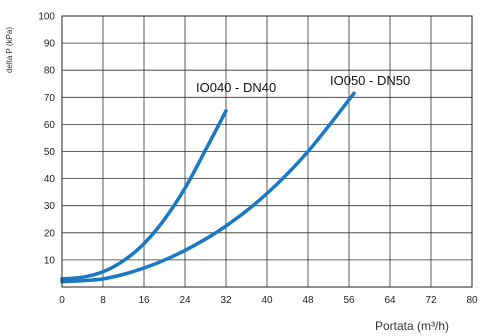 Image resolution: width=480 pixels, height=336 pixels. Describe the element at coordinates (50, 152) in the screenshot. I see `y-tick-label: 50` at that location.